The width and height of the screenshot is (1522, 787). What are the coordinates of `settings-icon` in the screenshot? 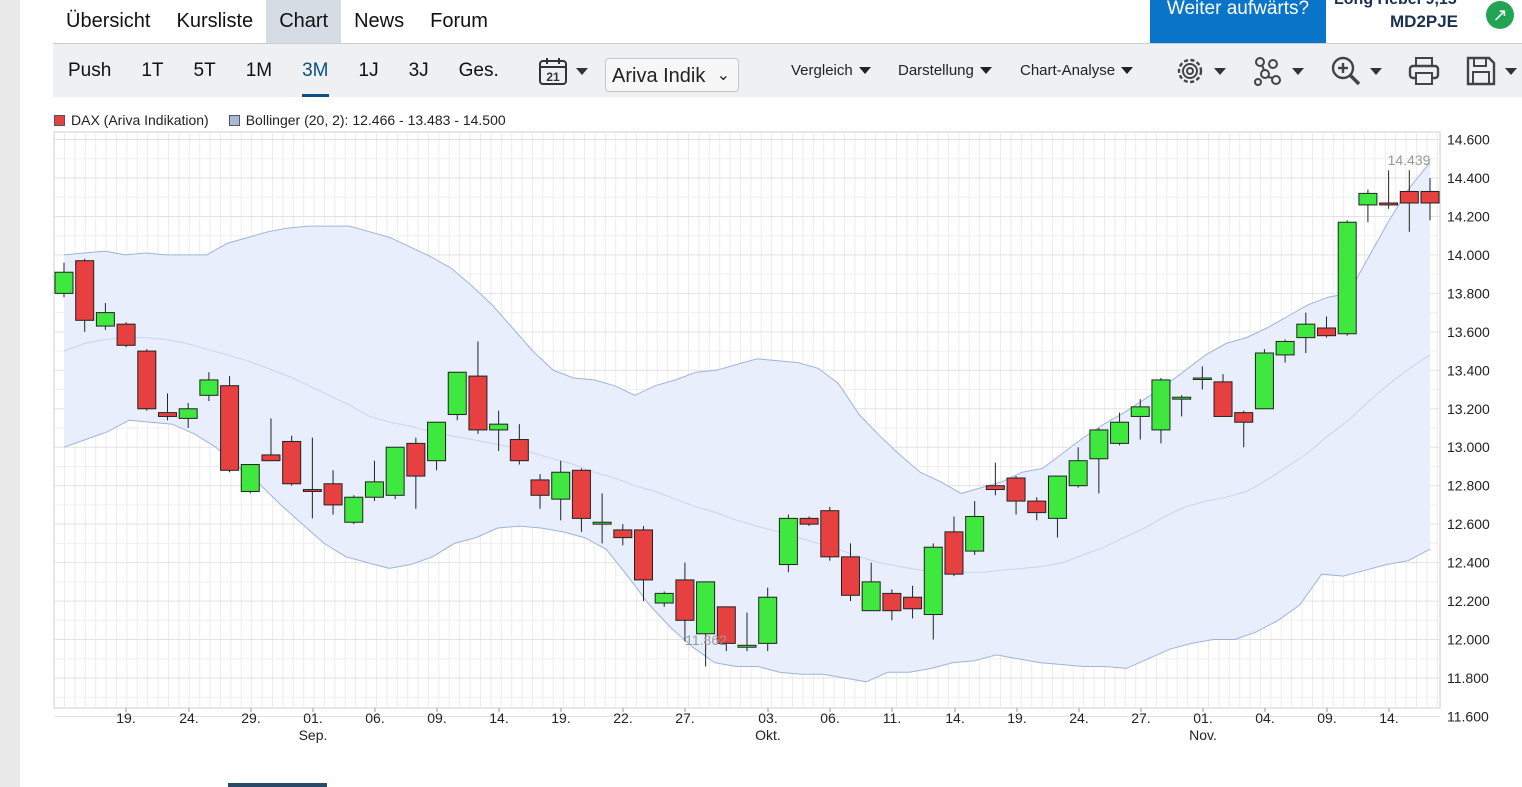 It's located at (1190, 71).